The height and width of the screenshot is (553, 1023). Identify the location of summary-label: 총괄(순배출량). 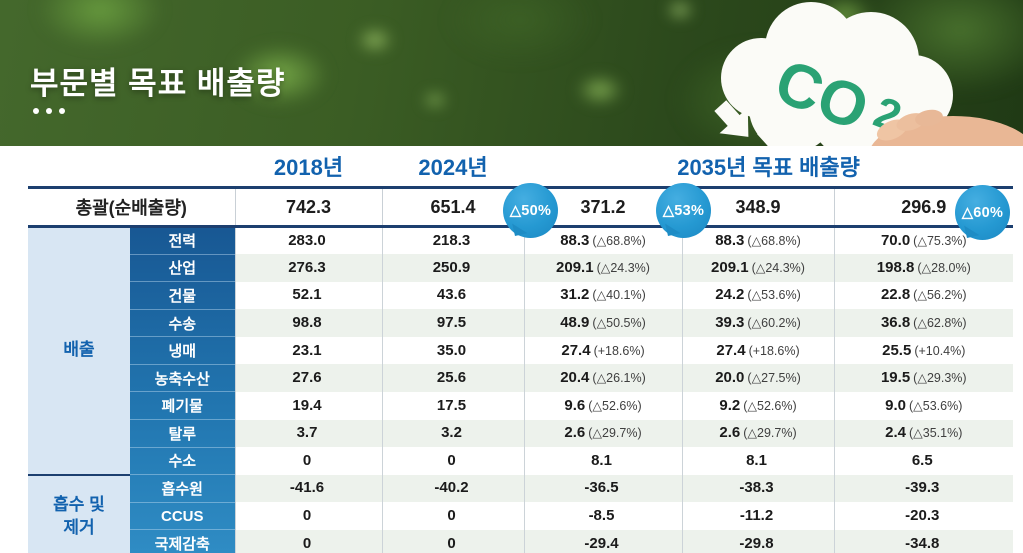
(131, 207).